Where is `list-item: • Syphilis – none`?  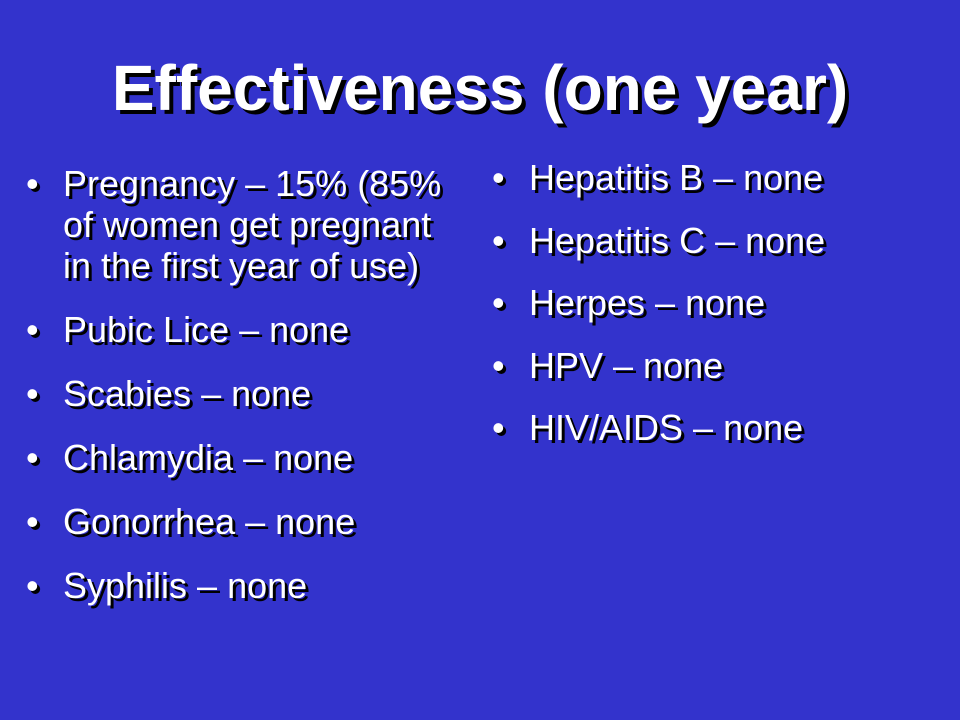
list-item: • Syphilis – none is located at coordinates (236, 585).